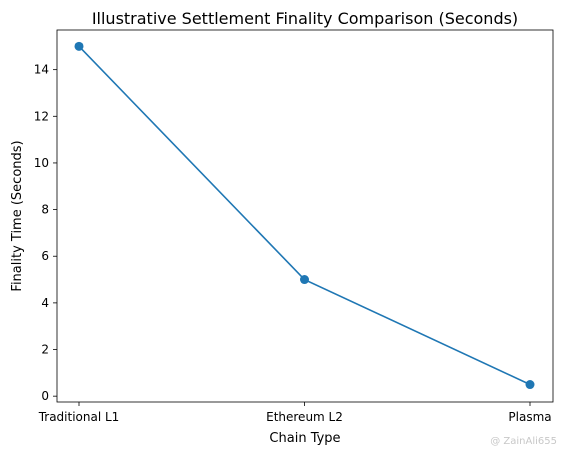  What do you see at coordinates (45, 303) in the screenshot?
I see `y-tick-label: 4` at bounding box center [45, 303].